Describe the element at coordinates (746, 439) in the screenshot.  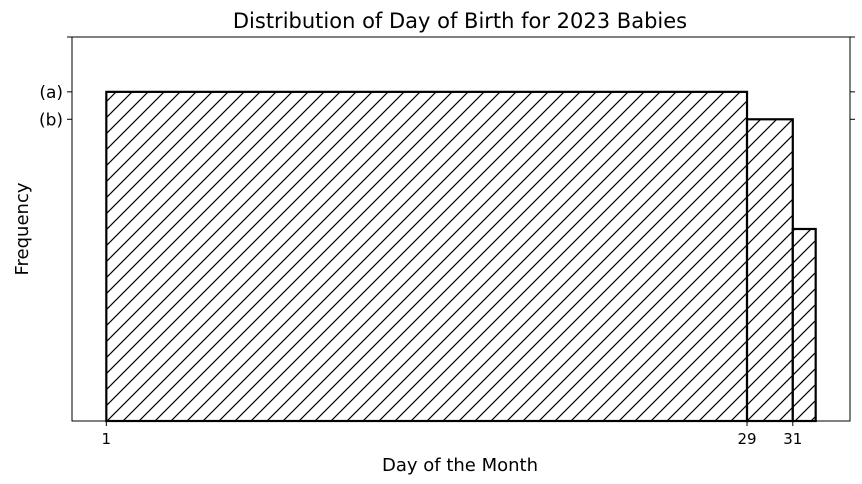
I see `x-tick-label-2: 29` at that location.